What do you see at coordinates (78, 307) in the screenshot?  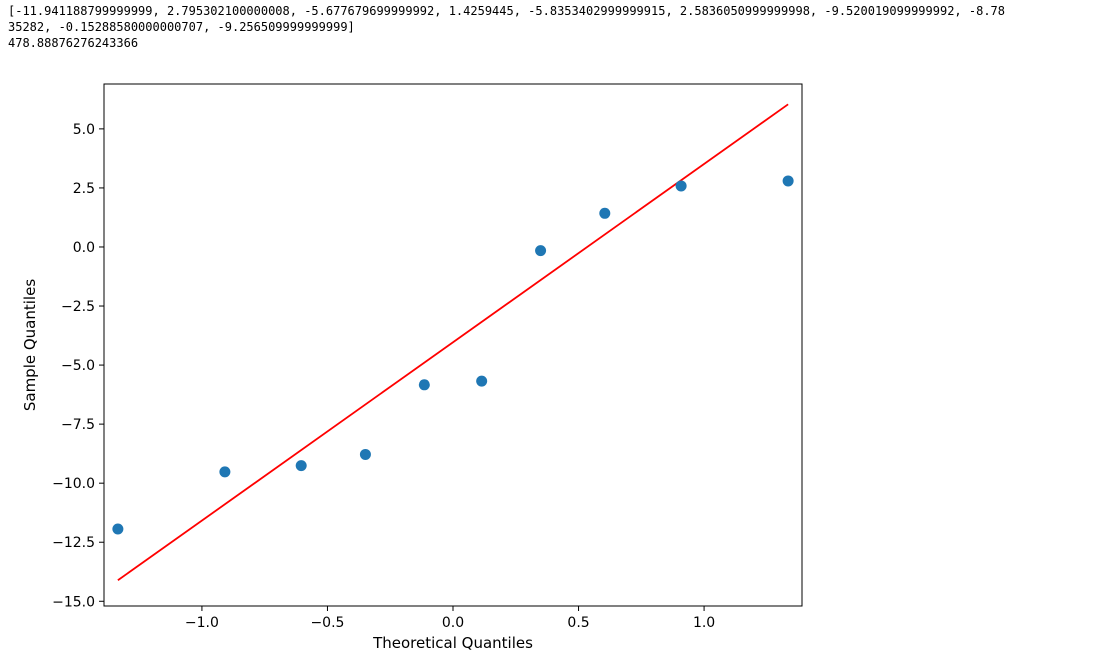 I see `y-tick-label: −2.5` at bounding box center [78, 307].